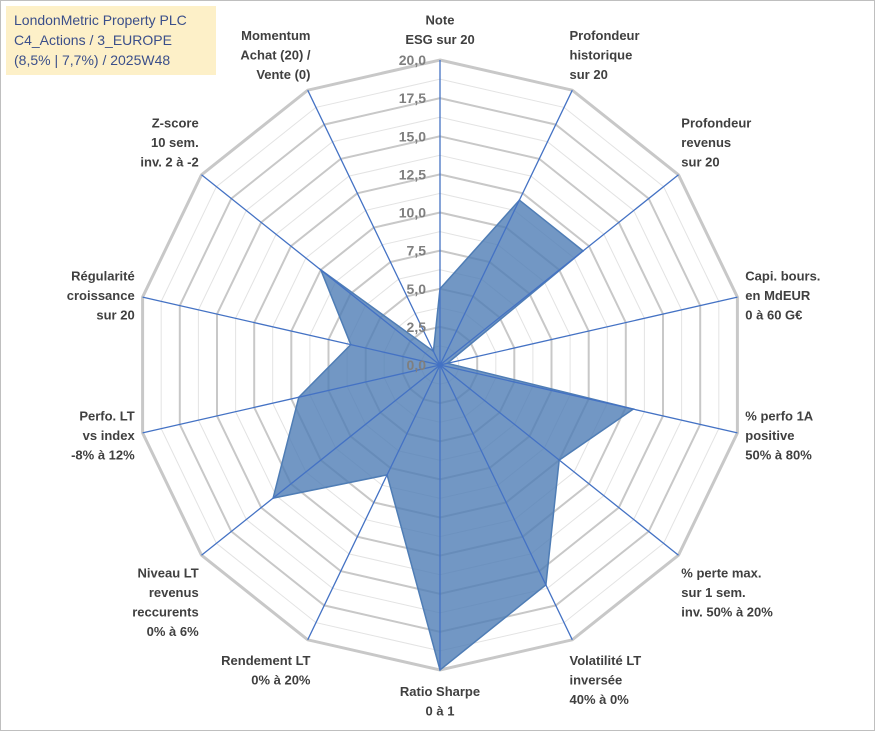 This screenshot has height=731, width=875. I want to click on tick-label: 5,0, so click(417, 289).